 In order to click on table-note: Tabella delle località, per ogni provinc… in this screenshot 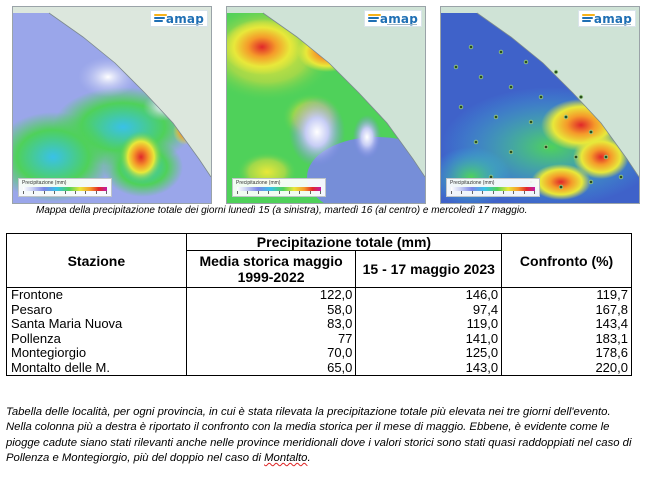, I will do `click(322, 436)`.